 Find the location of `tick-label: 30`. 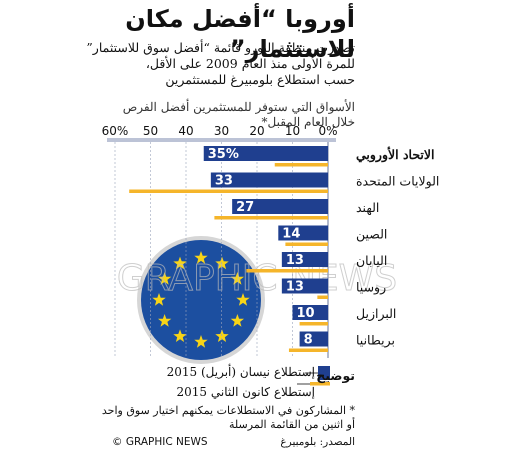

tick-label: 30 is located at coordinates (221, 131).